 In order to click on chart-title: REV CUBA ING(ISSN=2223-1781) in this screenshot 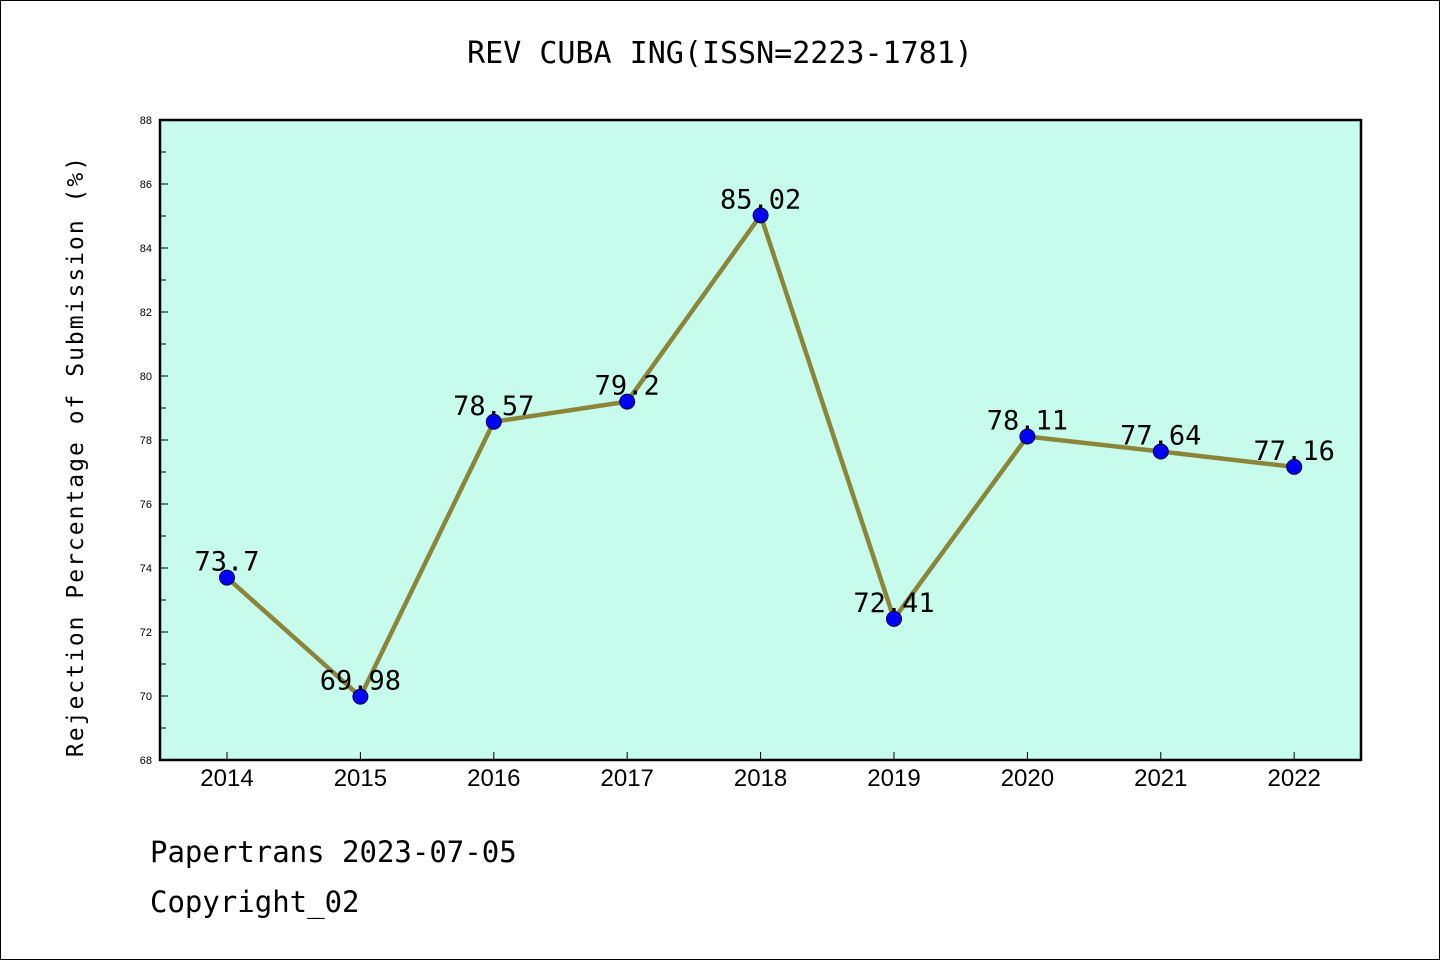, I will do `click(720, 53)`.